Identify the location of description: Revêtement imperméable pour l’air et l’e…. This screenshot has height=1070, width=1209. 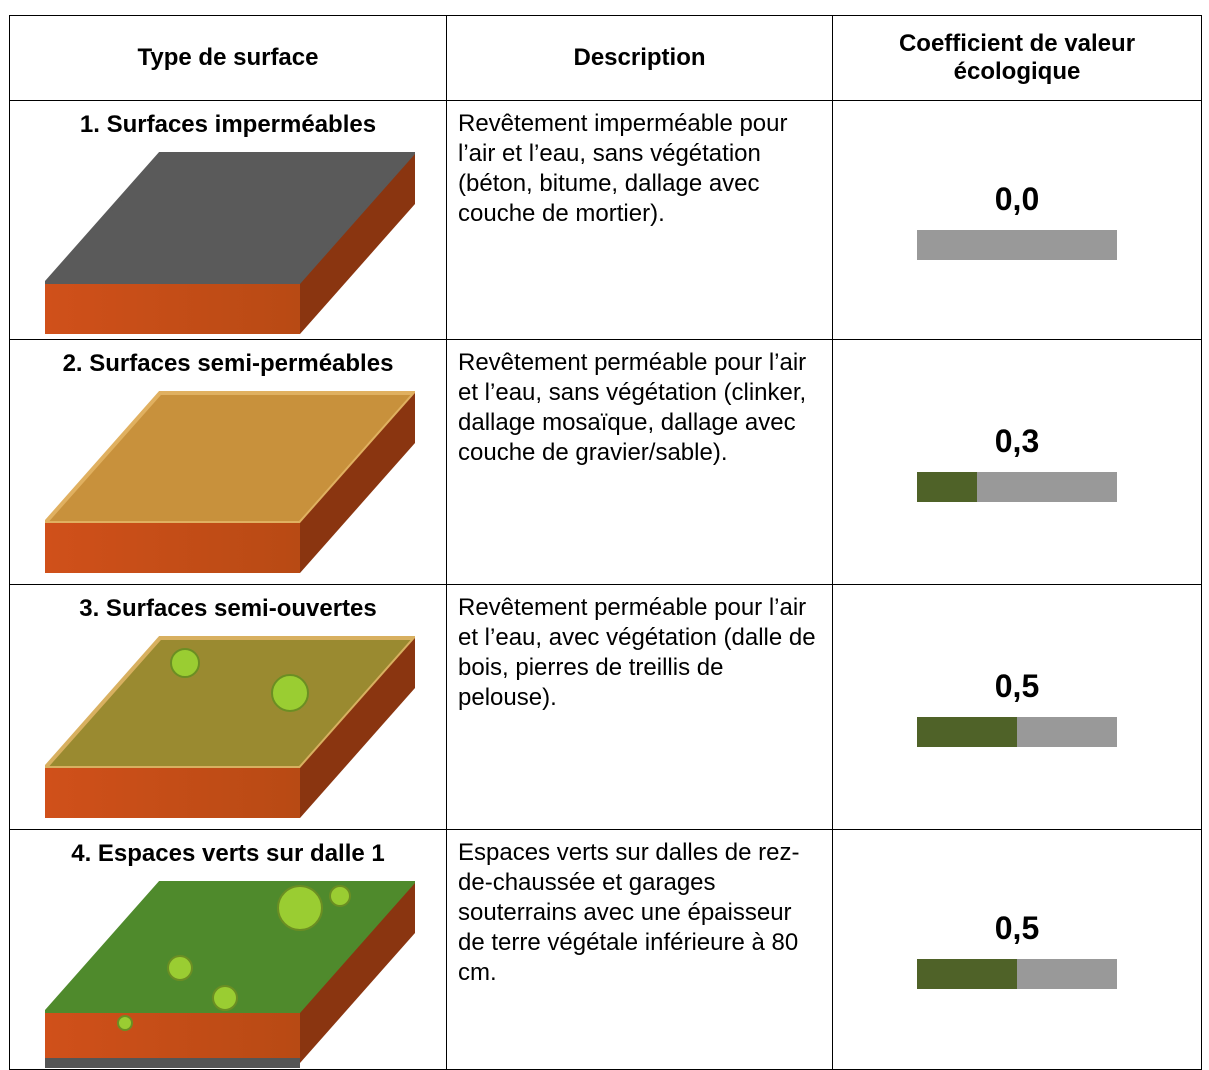
(623, 168).